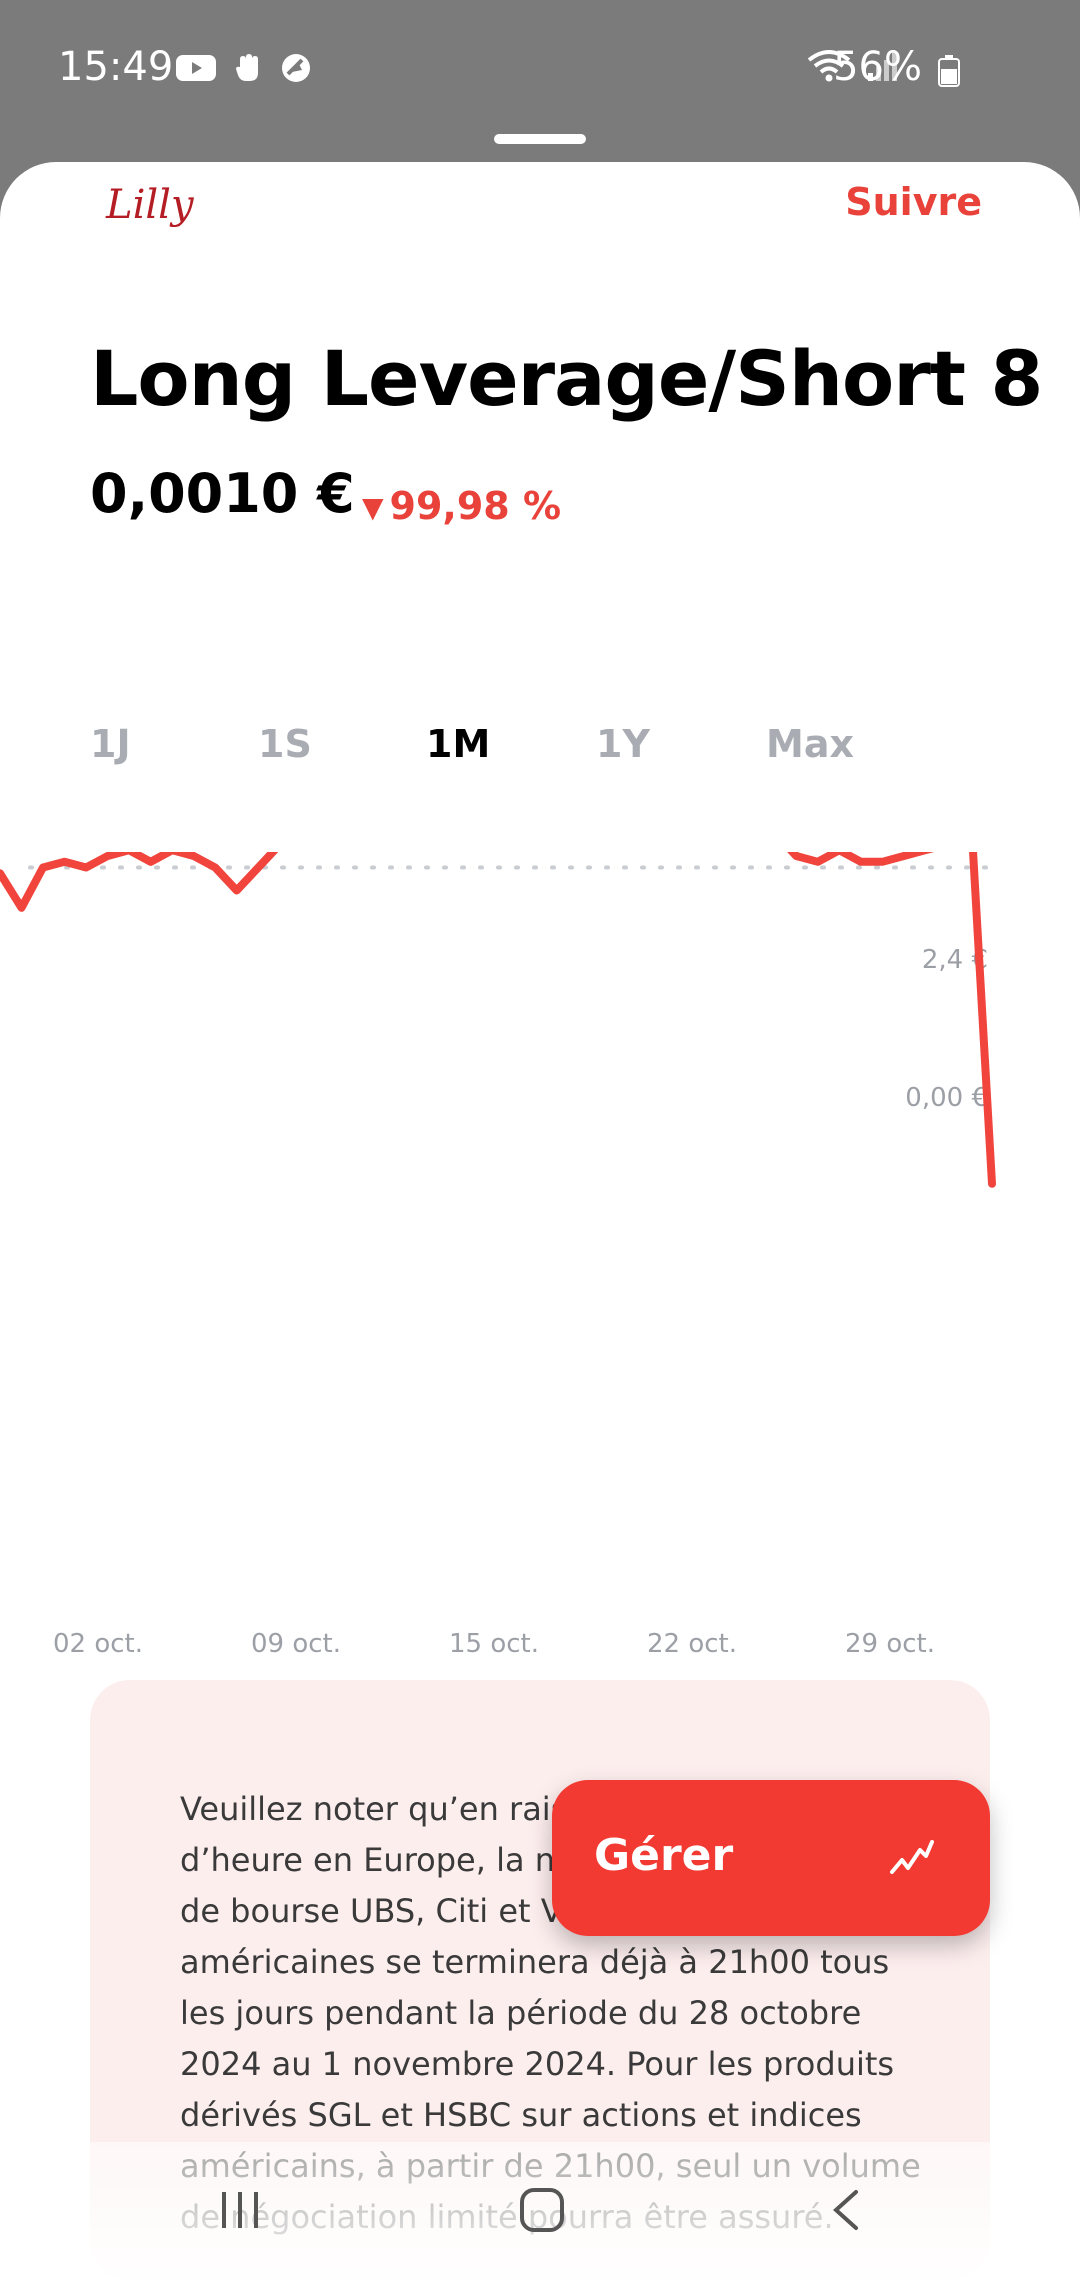  What do you see at coordinates (222, 493) in the screenshot?
I see `product-price: 0,0010 €` at bounding box center [222, 493].